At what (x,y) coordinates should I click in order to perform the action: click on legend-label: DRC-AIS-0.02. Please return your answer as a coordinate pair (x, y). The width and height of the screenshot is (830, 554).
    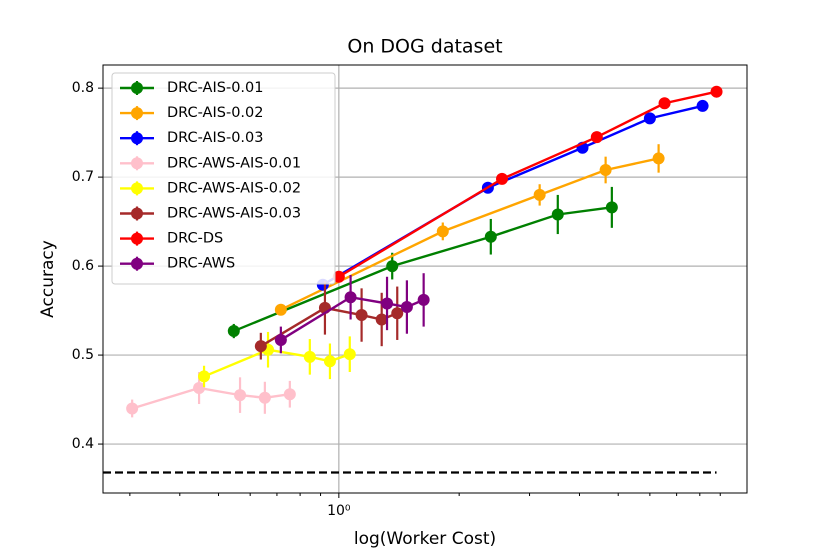
    Looking at the image, I should click on (215, 113).